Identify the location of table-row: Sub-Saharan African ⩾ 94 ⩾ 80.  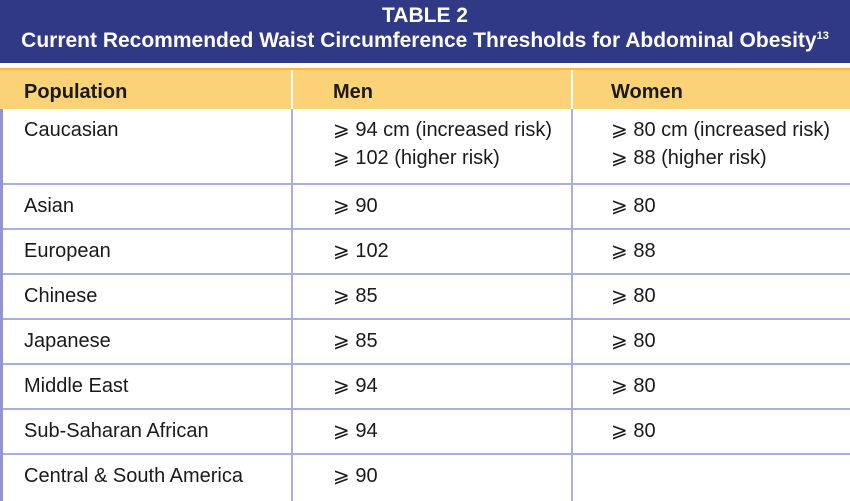
(426, 432).